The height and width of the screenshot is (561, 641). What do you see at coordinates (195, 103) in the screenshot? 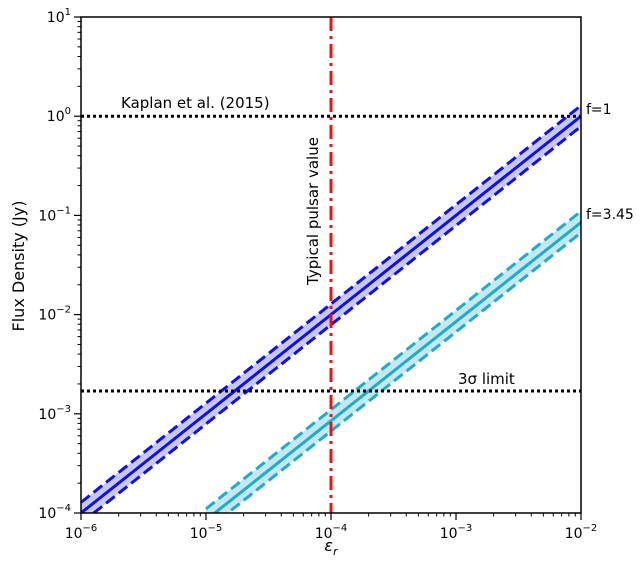
I see `hline-label-kaplan: Kaplan et al. (2015)` at bounding box center [195, 103].